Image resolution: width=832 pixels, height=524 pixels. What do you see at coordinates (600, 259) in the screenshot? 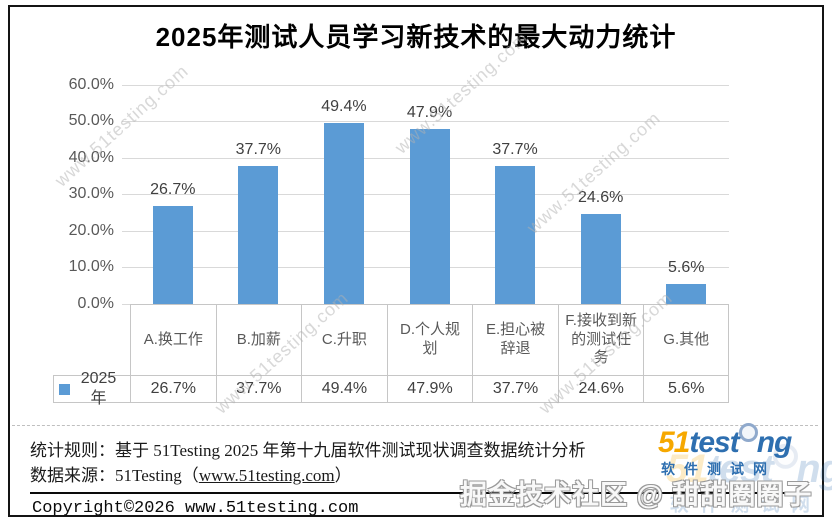
I see `bar-F.接收到新的测试任务` at bounding box center [600, 259].